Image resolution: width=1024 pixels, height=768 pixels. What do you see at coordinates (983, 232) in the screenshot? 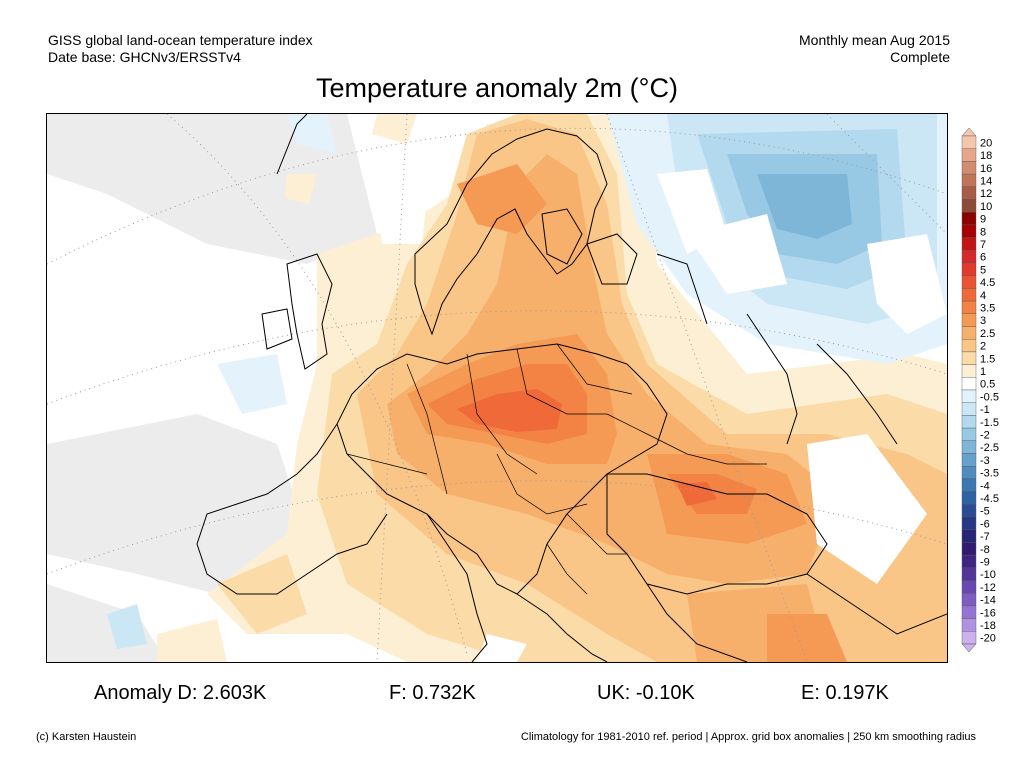
I see `legend-label: 8` at bounding box center [983, 232].